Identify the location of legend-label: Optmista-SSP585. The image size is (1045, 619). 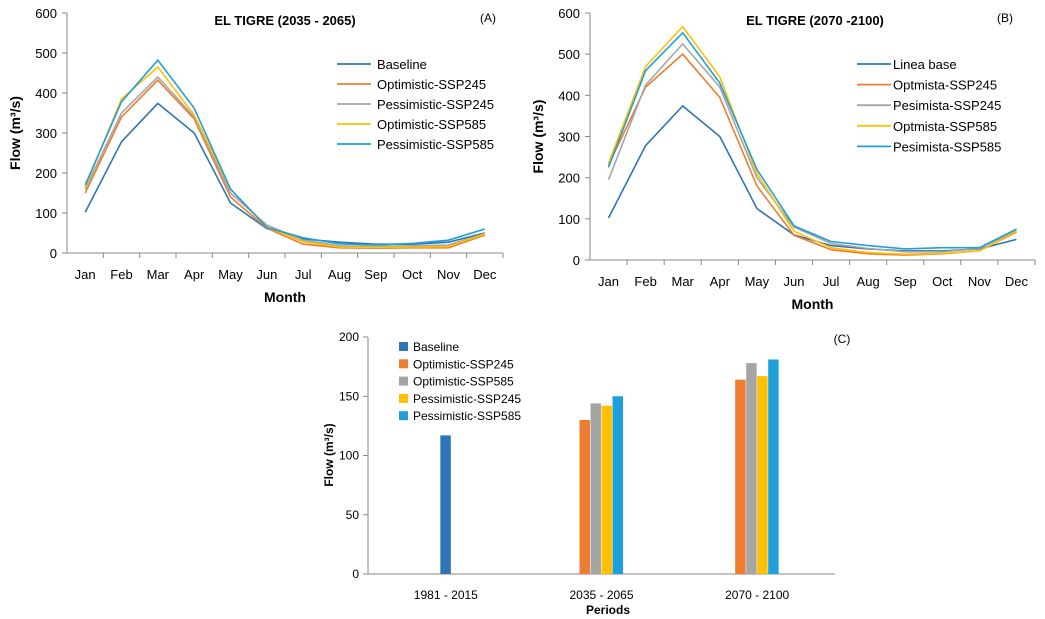
(945, 126).